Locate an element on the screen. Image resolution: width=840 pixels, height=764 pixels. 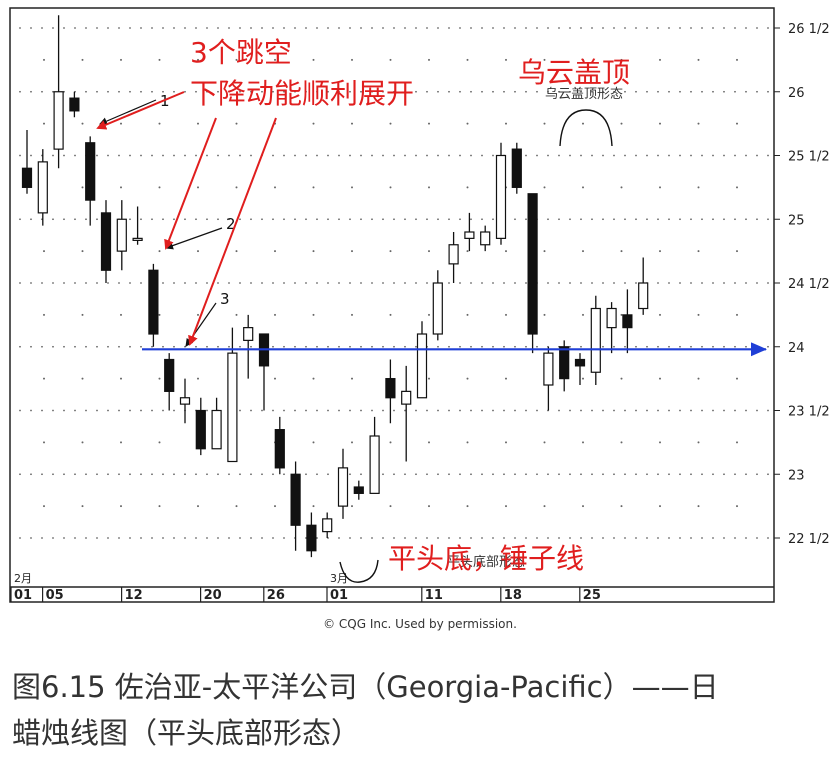
y-tick-label: 23 is located at coordinates (796, 475).